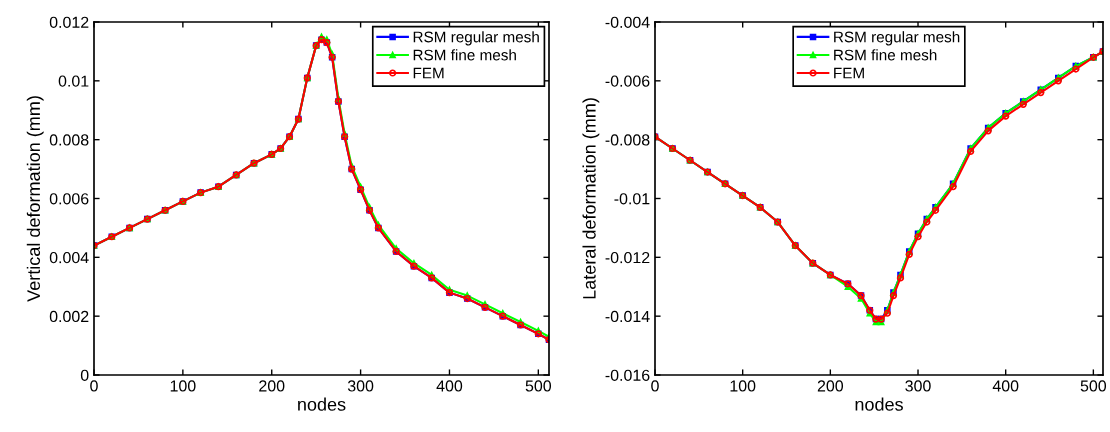 The width and height of the screenshot is (1110, 432). Describe the element at coordinates (69, 140) in the screenshot. I see `y-tick-label: 0.008` at that location.